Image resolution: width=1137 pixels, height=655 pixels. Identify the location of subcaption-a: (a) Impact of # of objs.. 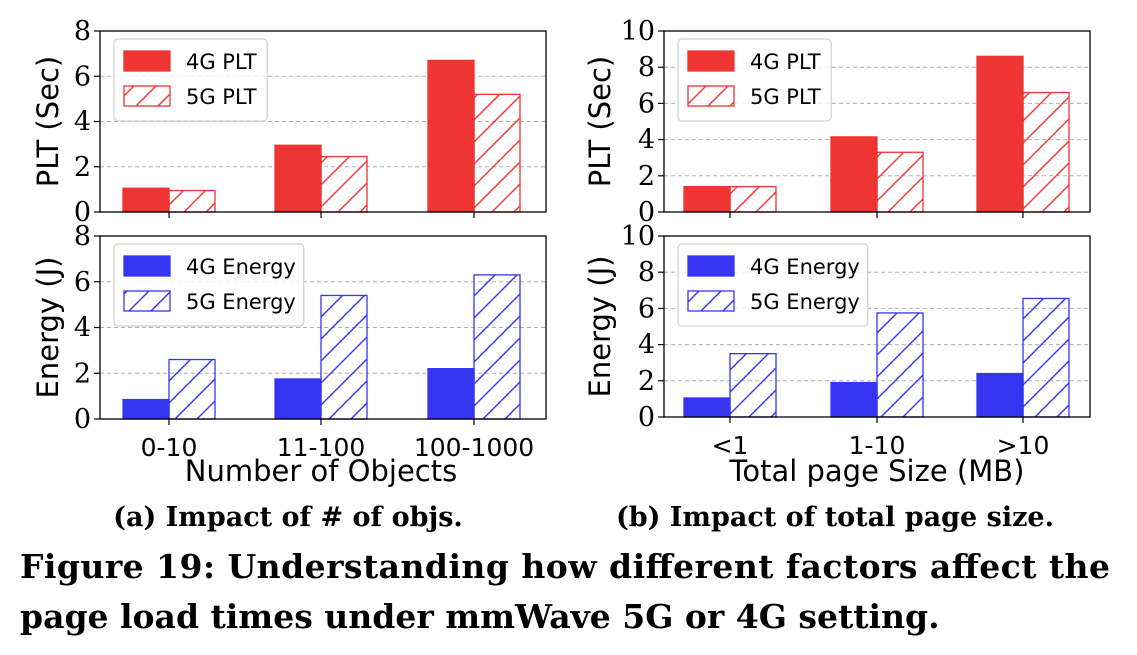
(288, 517).